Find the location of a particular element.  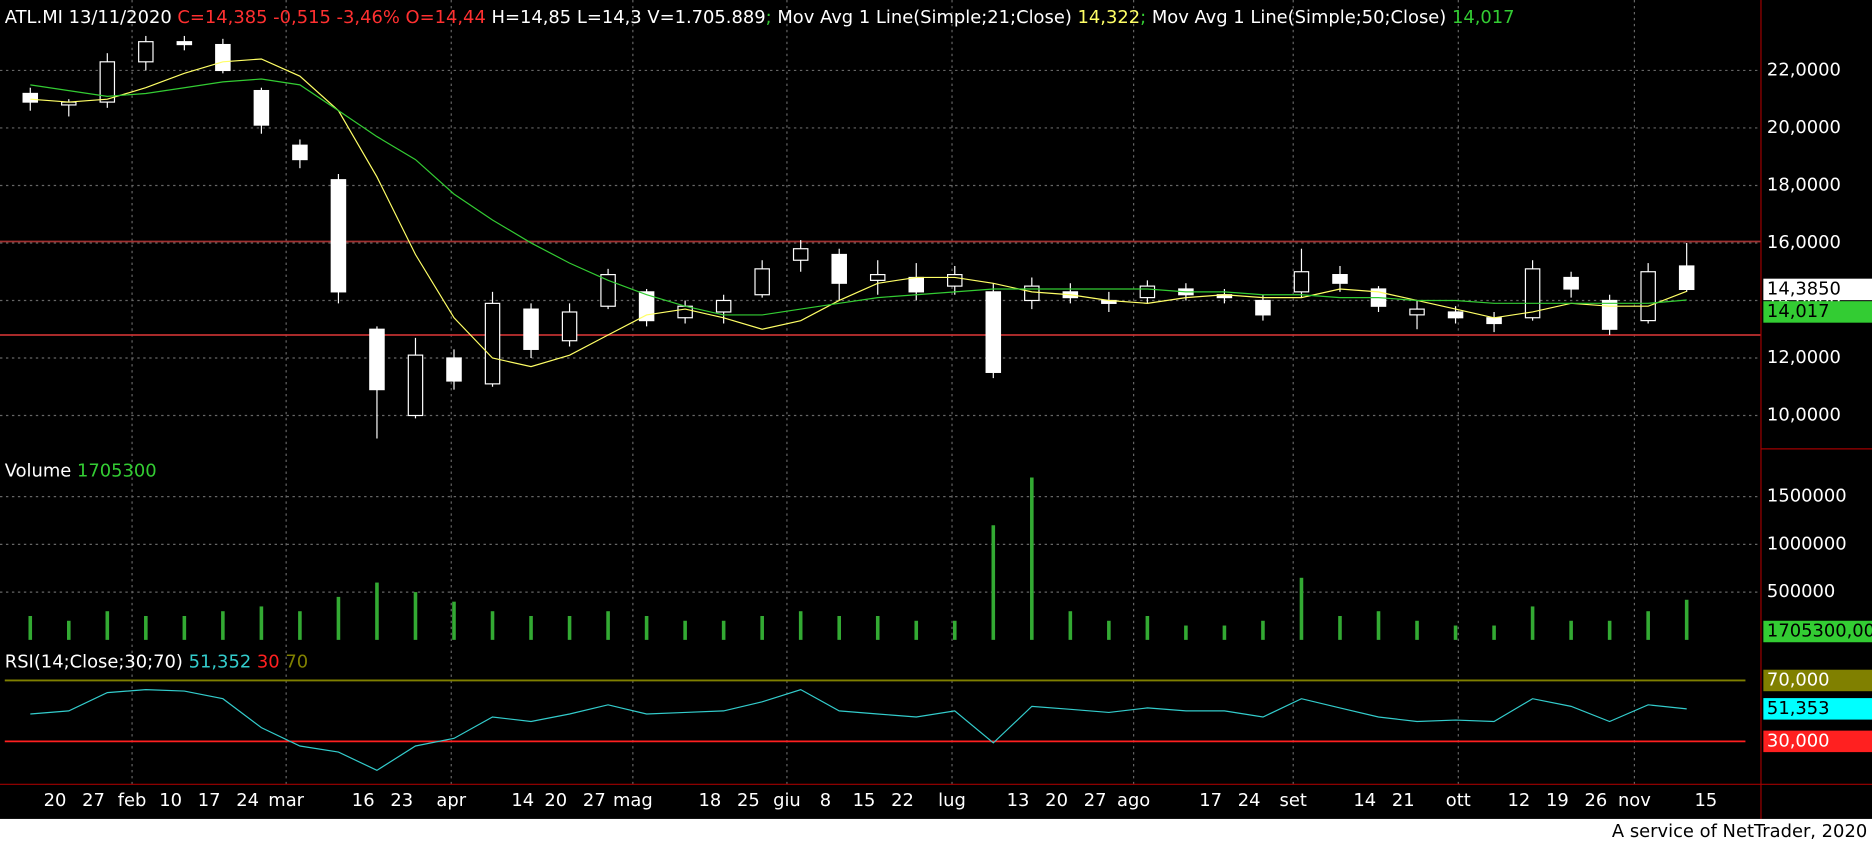

x-tick-label: 27 is located at coordinates (1095, 800).